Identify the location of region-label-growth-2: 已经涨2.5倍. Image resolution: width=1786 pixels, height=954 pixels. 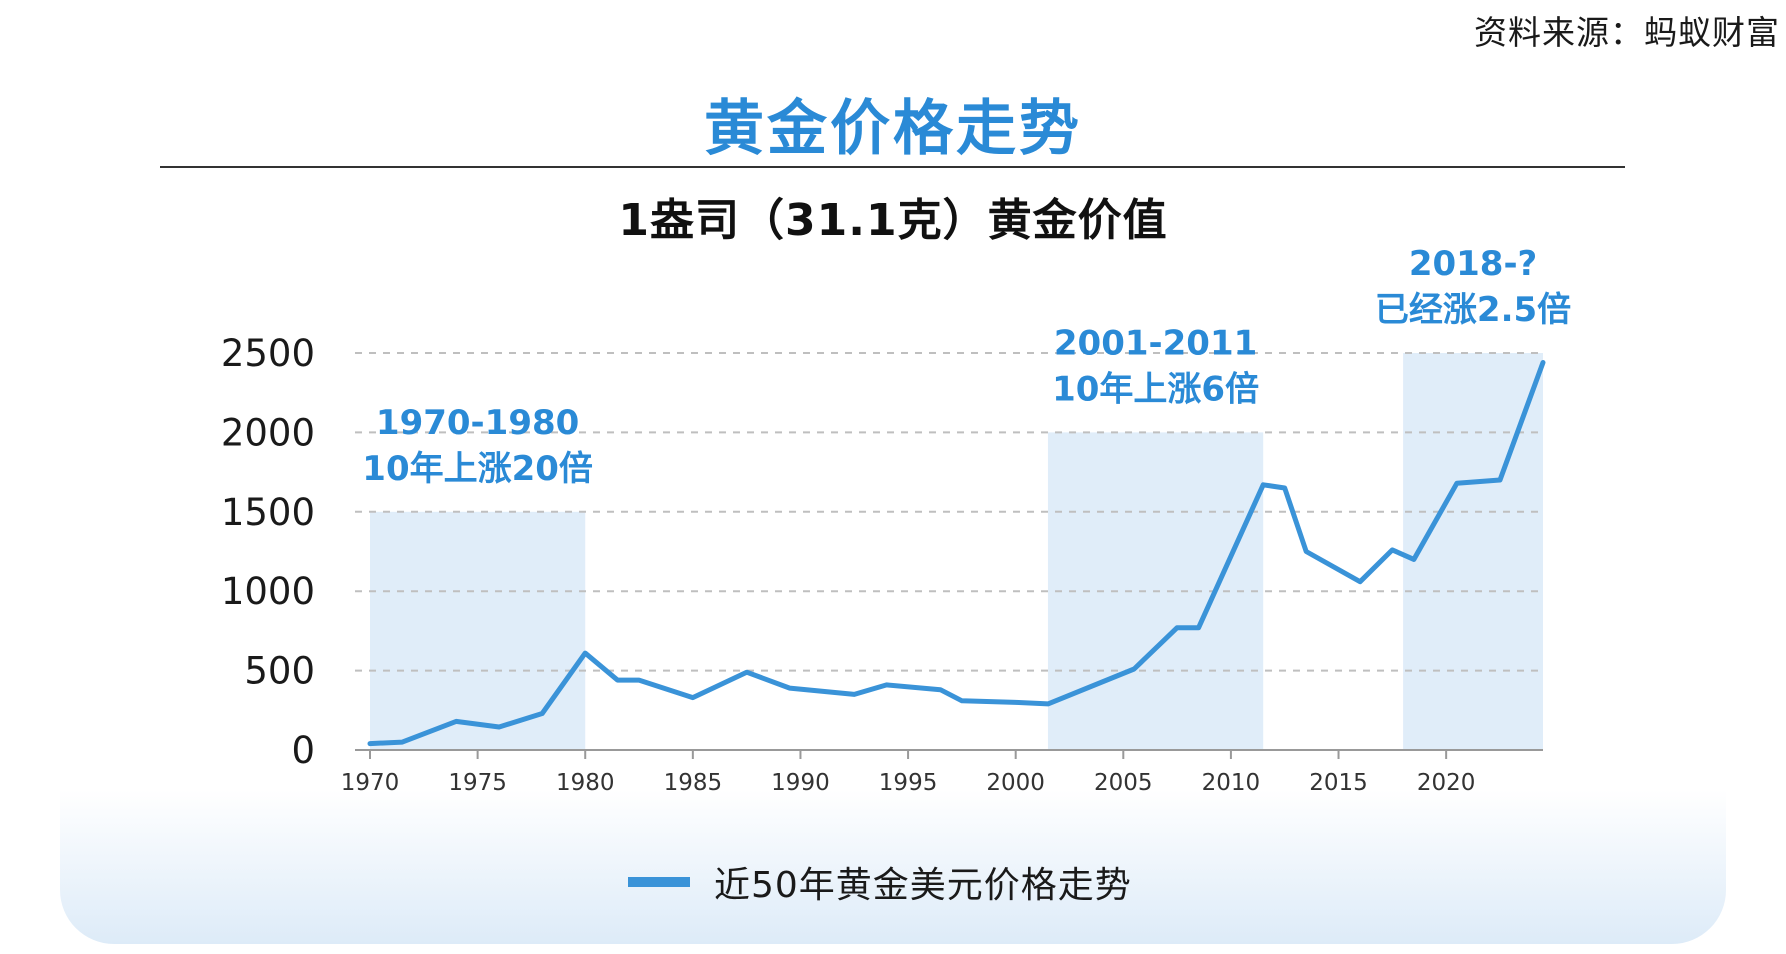
(1473, 310).